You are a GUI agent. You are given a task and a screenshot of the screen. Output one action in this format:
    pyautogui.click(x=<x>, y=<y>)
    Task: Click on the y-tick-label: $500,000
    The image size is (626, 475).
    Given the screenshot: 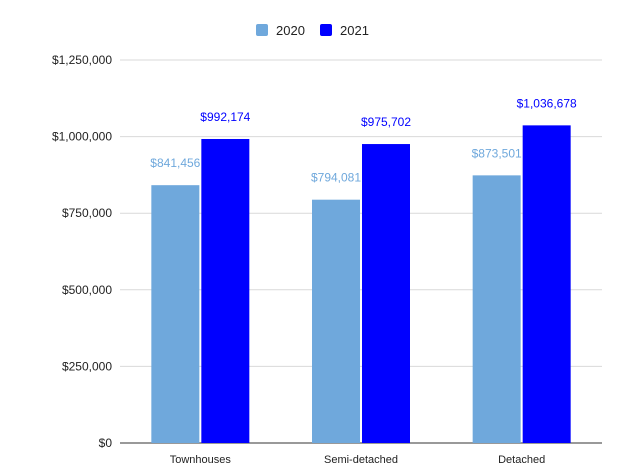 What is the action you would take?
    pyautogui.click(x=87, y=290)
    